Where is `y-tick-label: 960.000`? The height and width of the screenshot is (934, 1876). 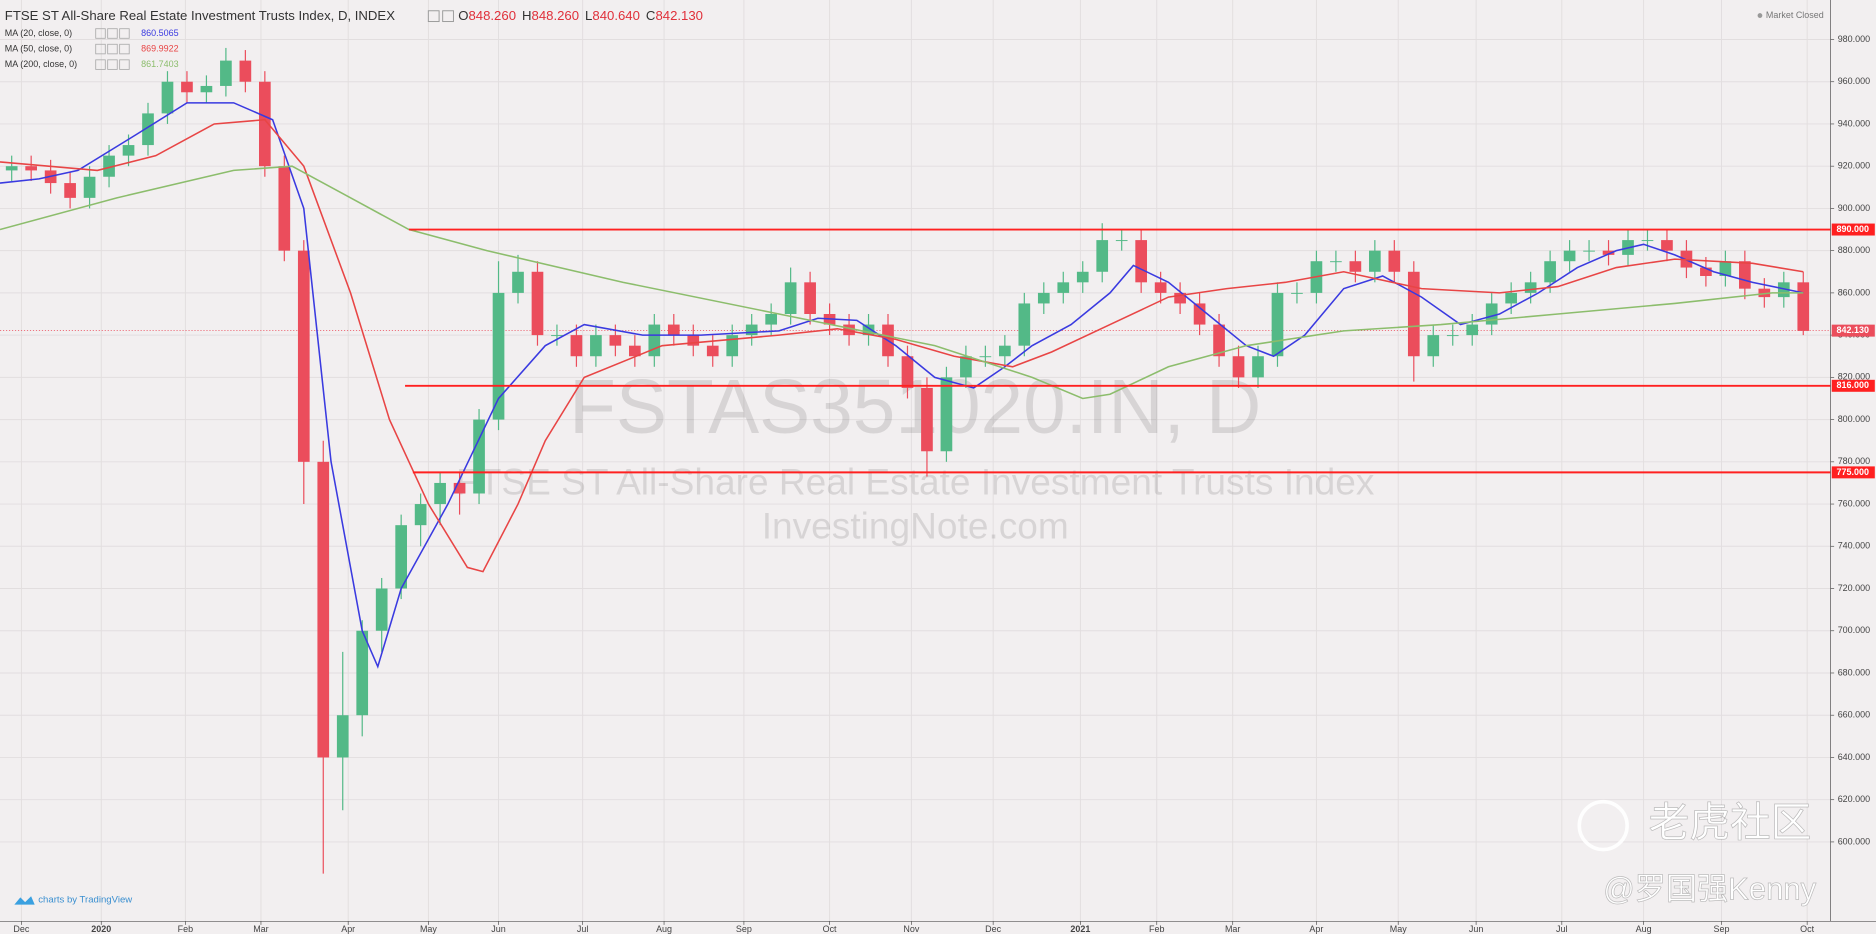
y-tick-label: 960.000 is located at coordinates (1854, 81).